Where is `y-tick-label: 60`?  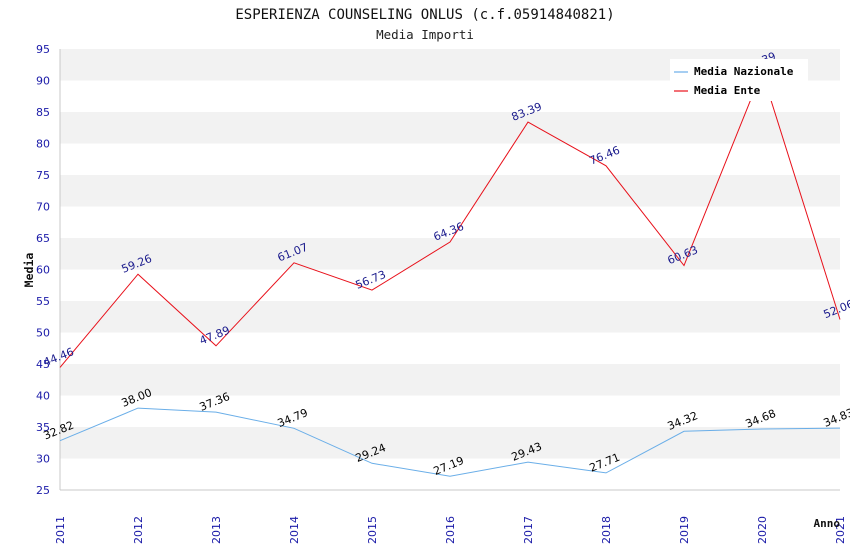 y-tick-label: 60 is located at coordinates (43, 270).